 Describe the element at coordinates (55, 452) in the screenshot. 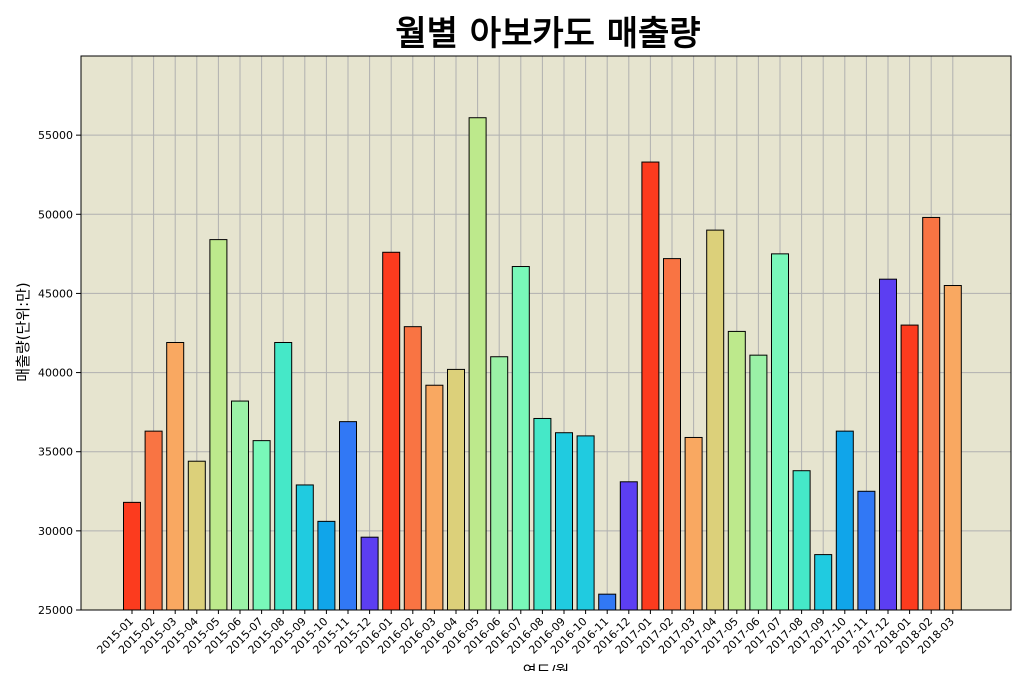

I see `y-tick-label: 35000` at that location.